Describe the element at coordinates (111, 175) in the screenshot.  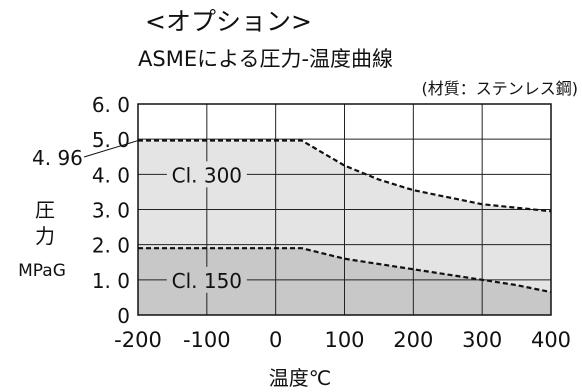
I see `y-tick-label: 4. 0` at that location.